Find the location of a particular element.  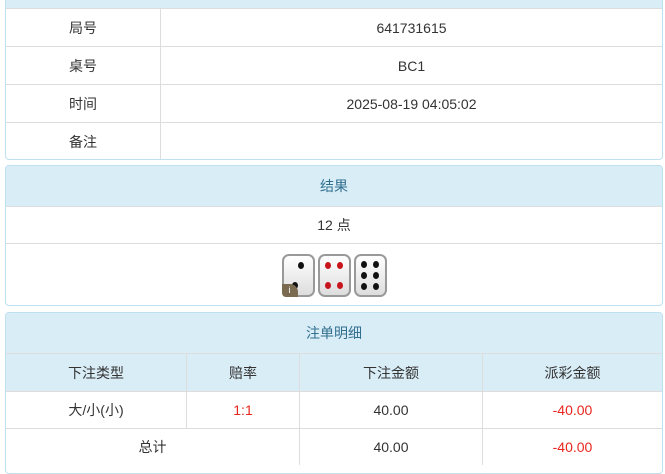

bets-title: 注单明细 is located at coordinates (334, 333).